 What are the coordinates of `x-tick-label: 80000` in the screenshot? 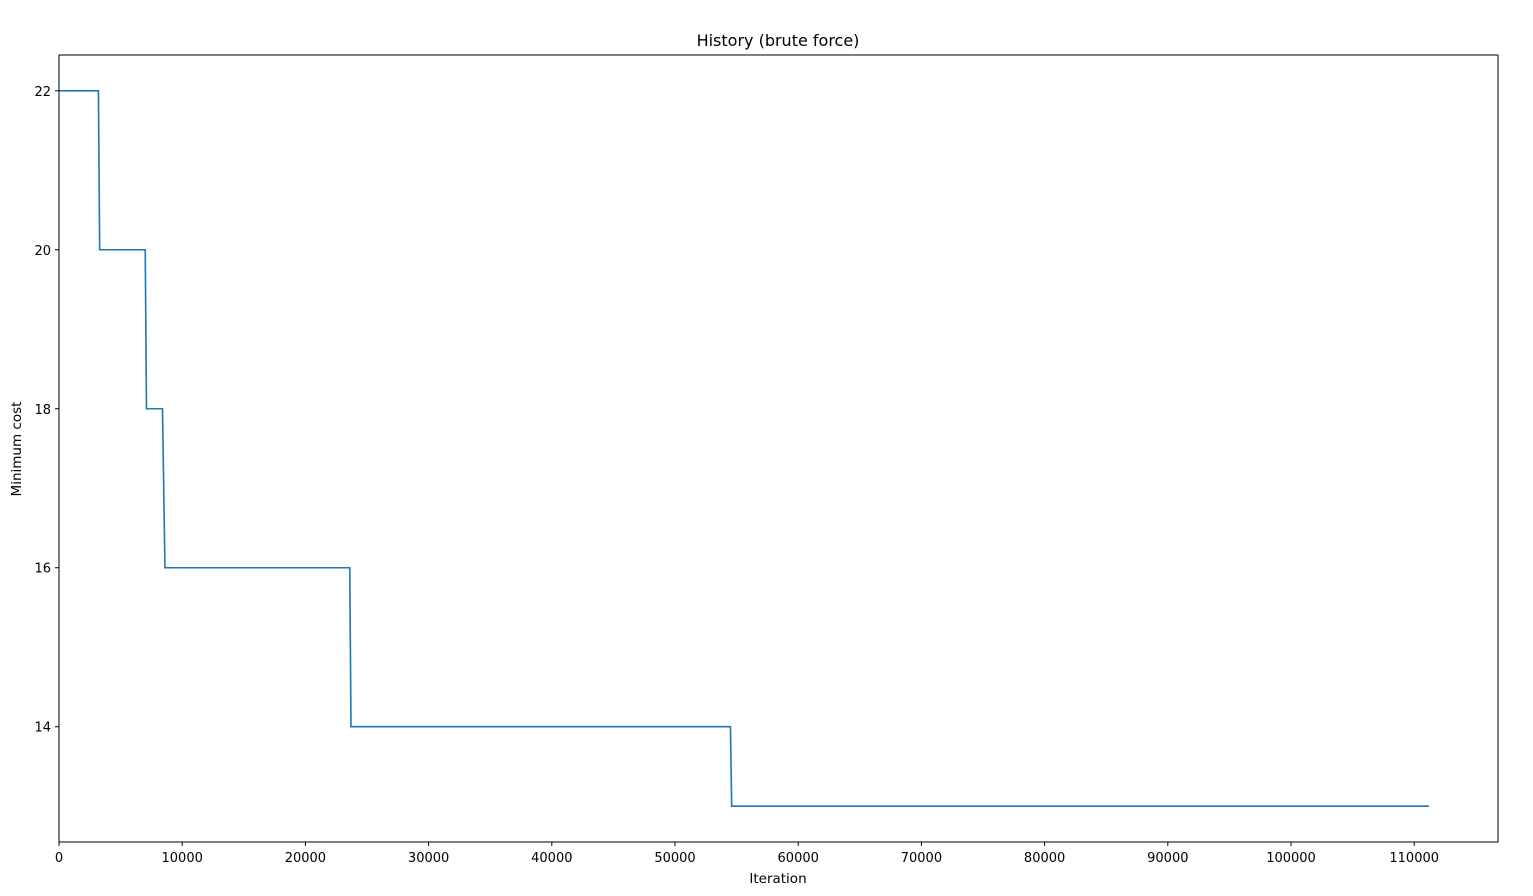 It's located at (1044, 858).